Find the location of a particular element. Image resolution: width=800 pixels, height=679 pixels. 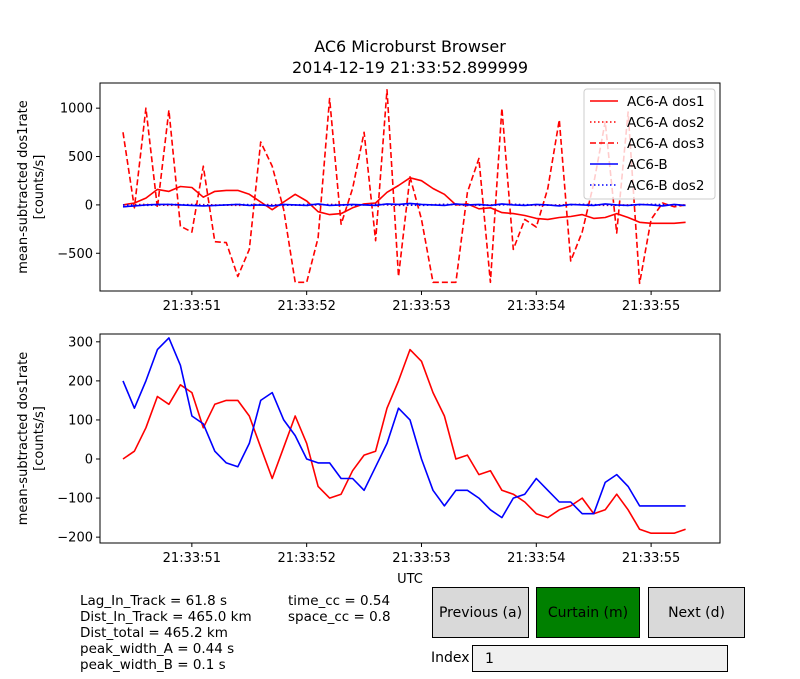

stat-peak-width-a: peak_width_A = 0.44 s is located at coordinates (157, 649).